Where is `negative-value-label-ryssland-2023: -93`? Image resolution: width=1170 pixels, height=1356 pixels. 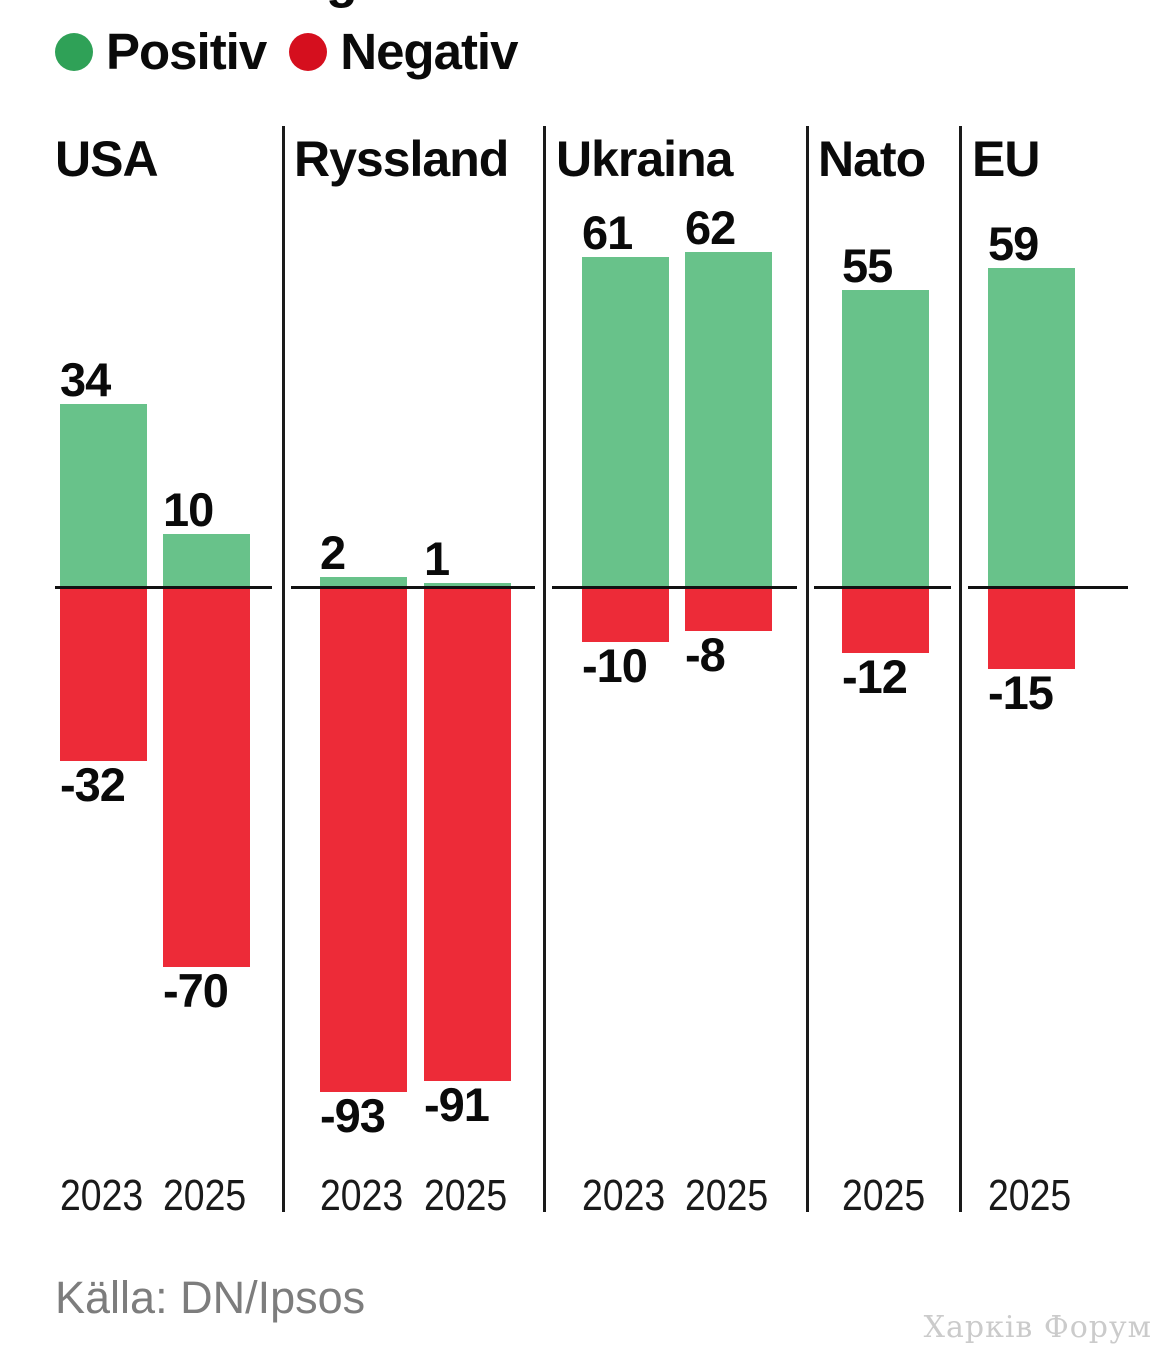 negative-value-label-ryssland-2023: -93 is located at coordinates (353, 1115).